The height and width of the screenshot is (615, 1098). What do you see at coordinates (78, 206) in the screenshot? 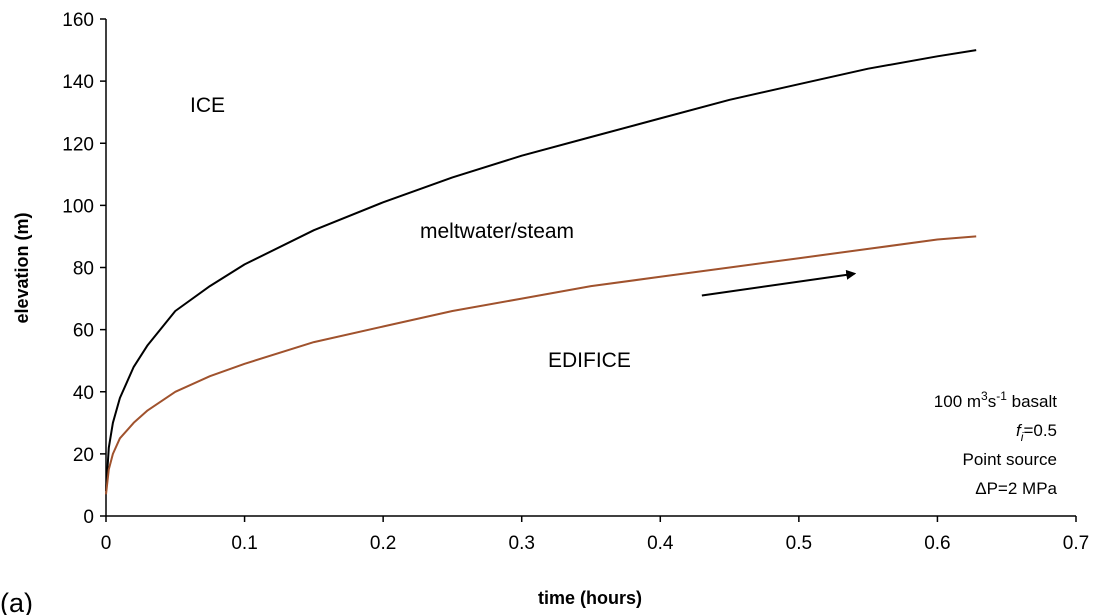
I see `y-tick-label: 100` at bounding box center [78, 206].